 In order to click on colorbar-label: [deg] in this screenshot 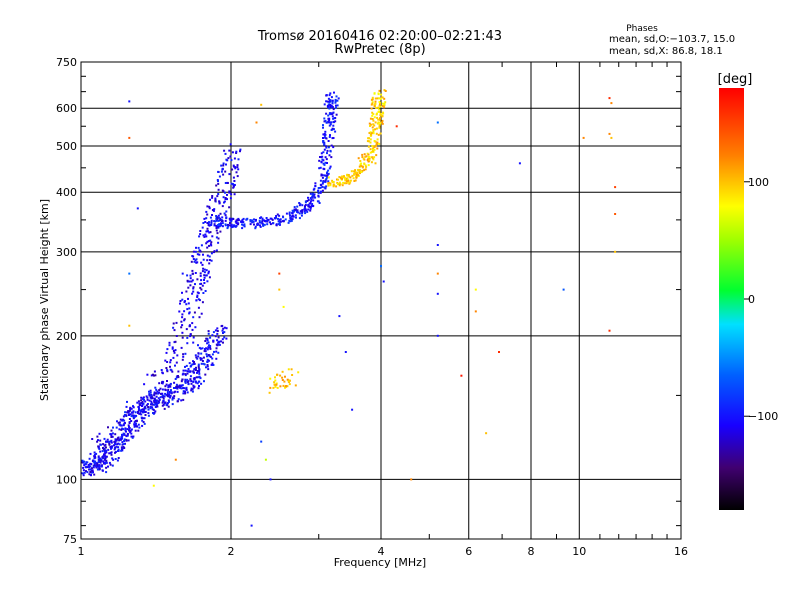, I will do `click(735, 79)`.